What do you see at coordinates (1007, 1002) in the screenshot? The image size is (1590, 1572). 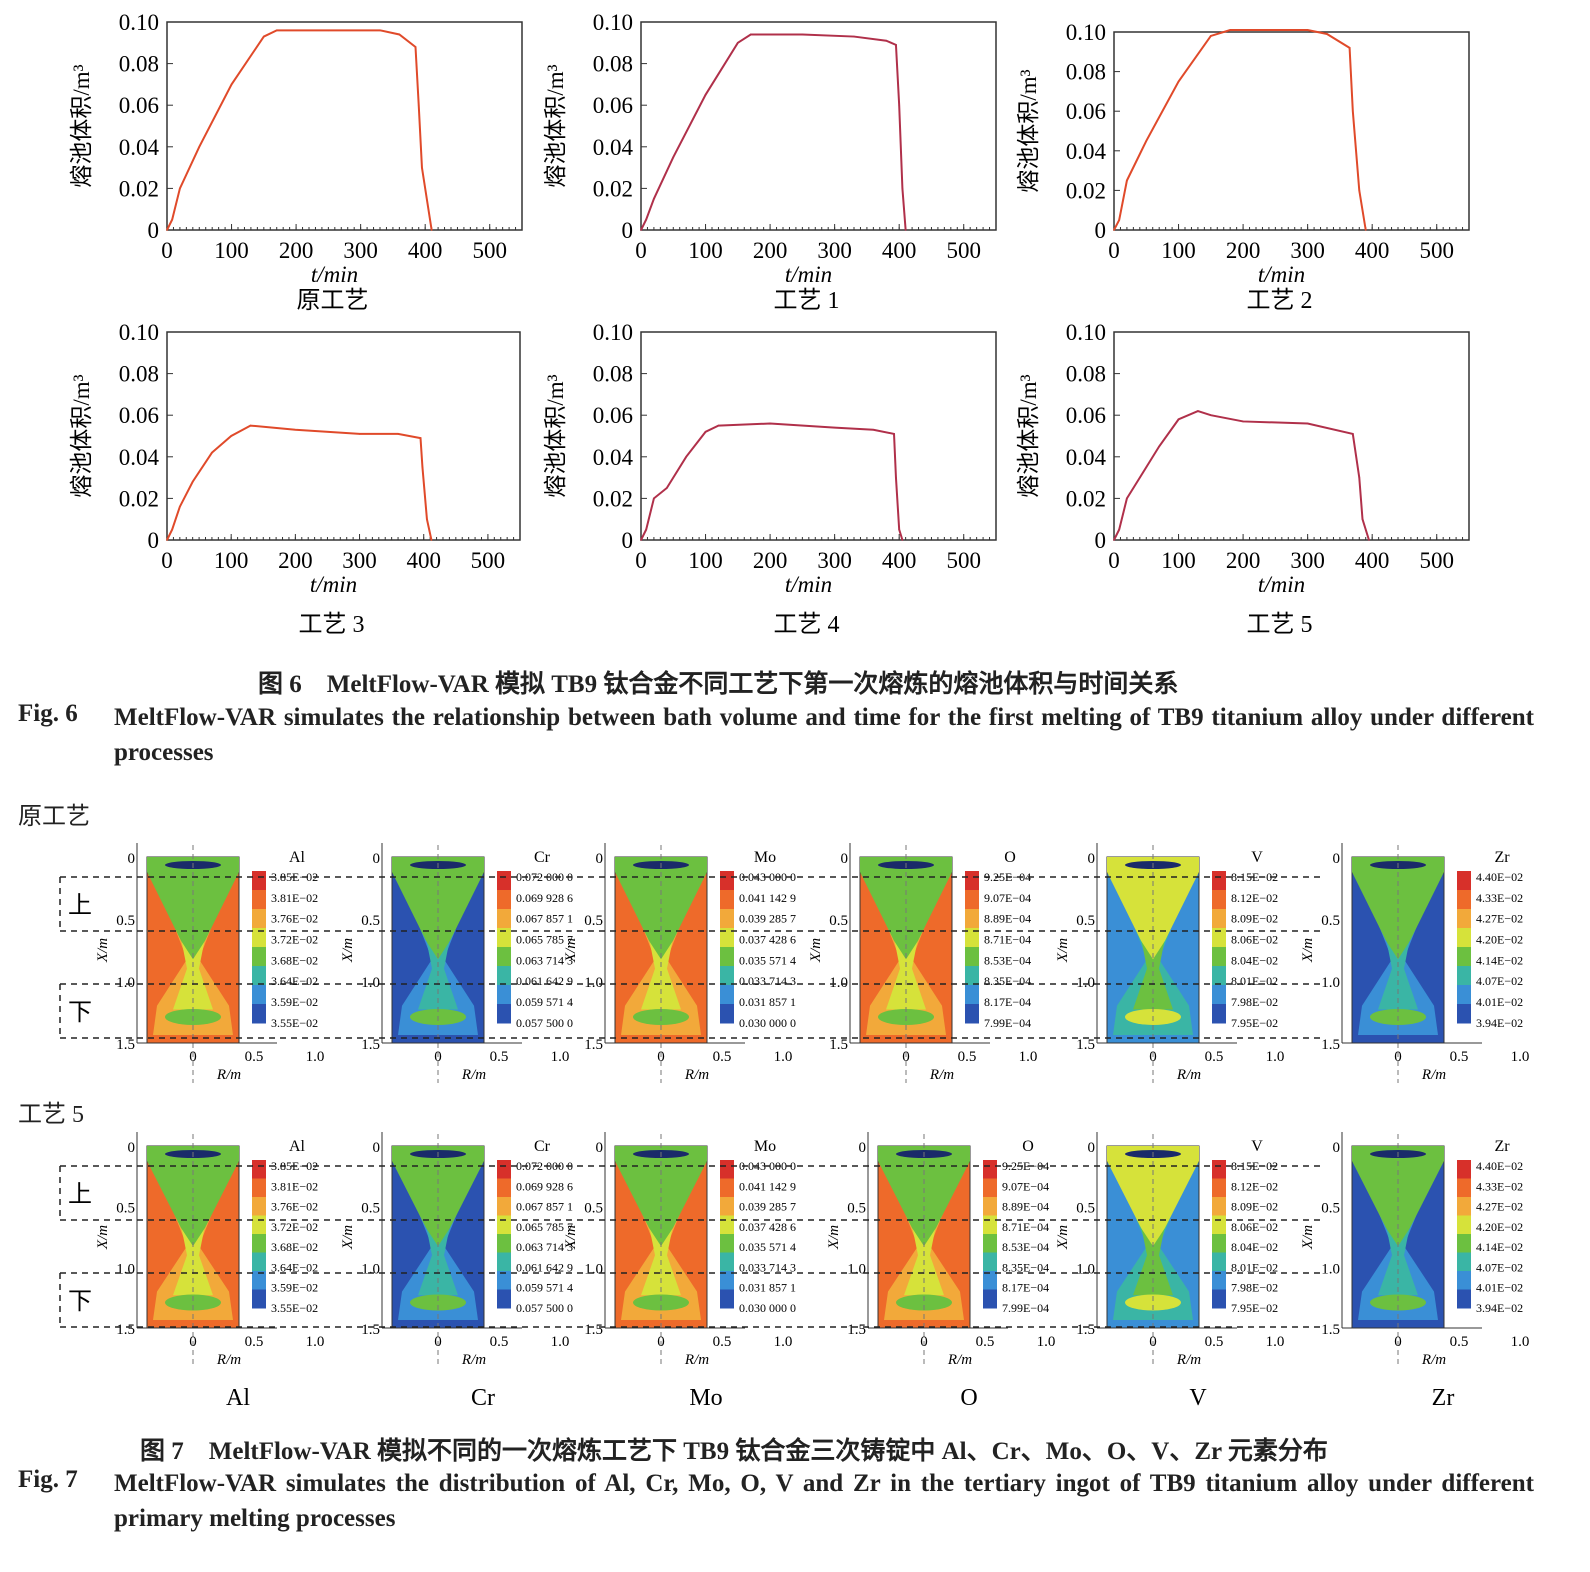 I see `colorbar-label: 8.17E−04` at bounding box center [1007, 1002].